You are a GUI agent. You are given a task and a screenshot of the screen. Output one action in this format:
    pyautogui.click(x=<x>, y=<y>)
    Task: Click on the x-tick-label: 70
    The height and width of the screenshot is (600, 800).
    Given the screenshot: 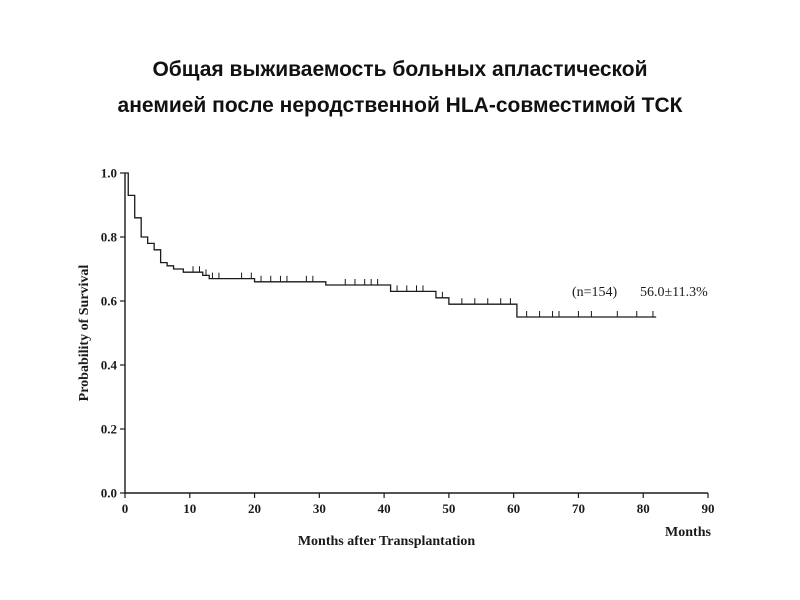 What is the action you would take?
    pyautogui.click(x=578, y=508)
    